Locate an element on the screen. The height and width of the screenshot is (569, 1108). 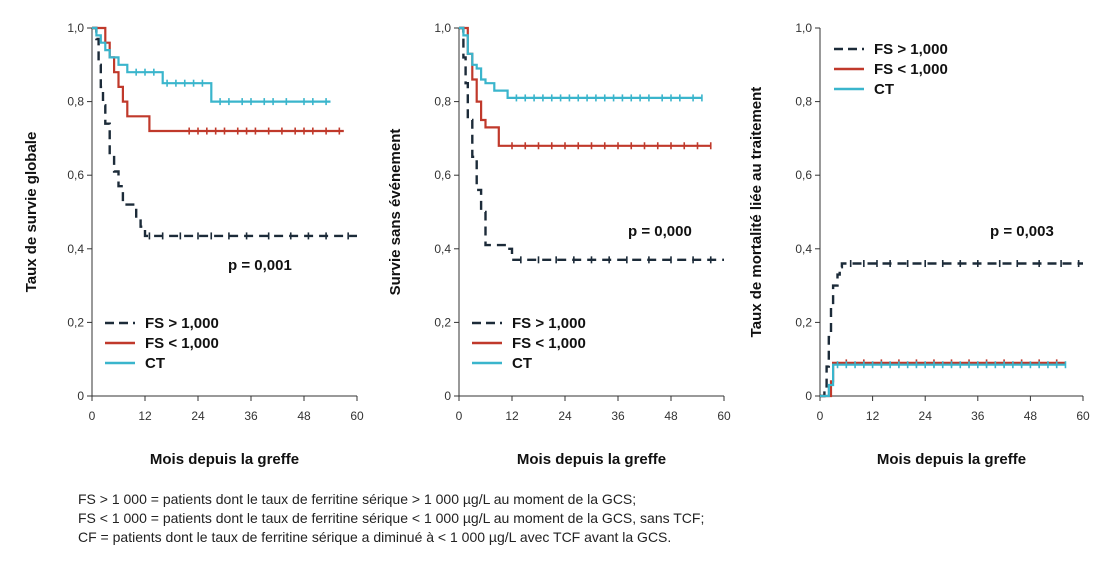
p-value-annotation: p = 0,000 is located at coordinates (660, 231).